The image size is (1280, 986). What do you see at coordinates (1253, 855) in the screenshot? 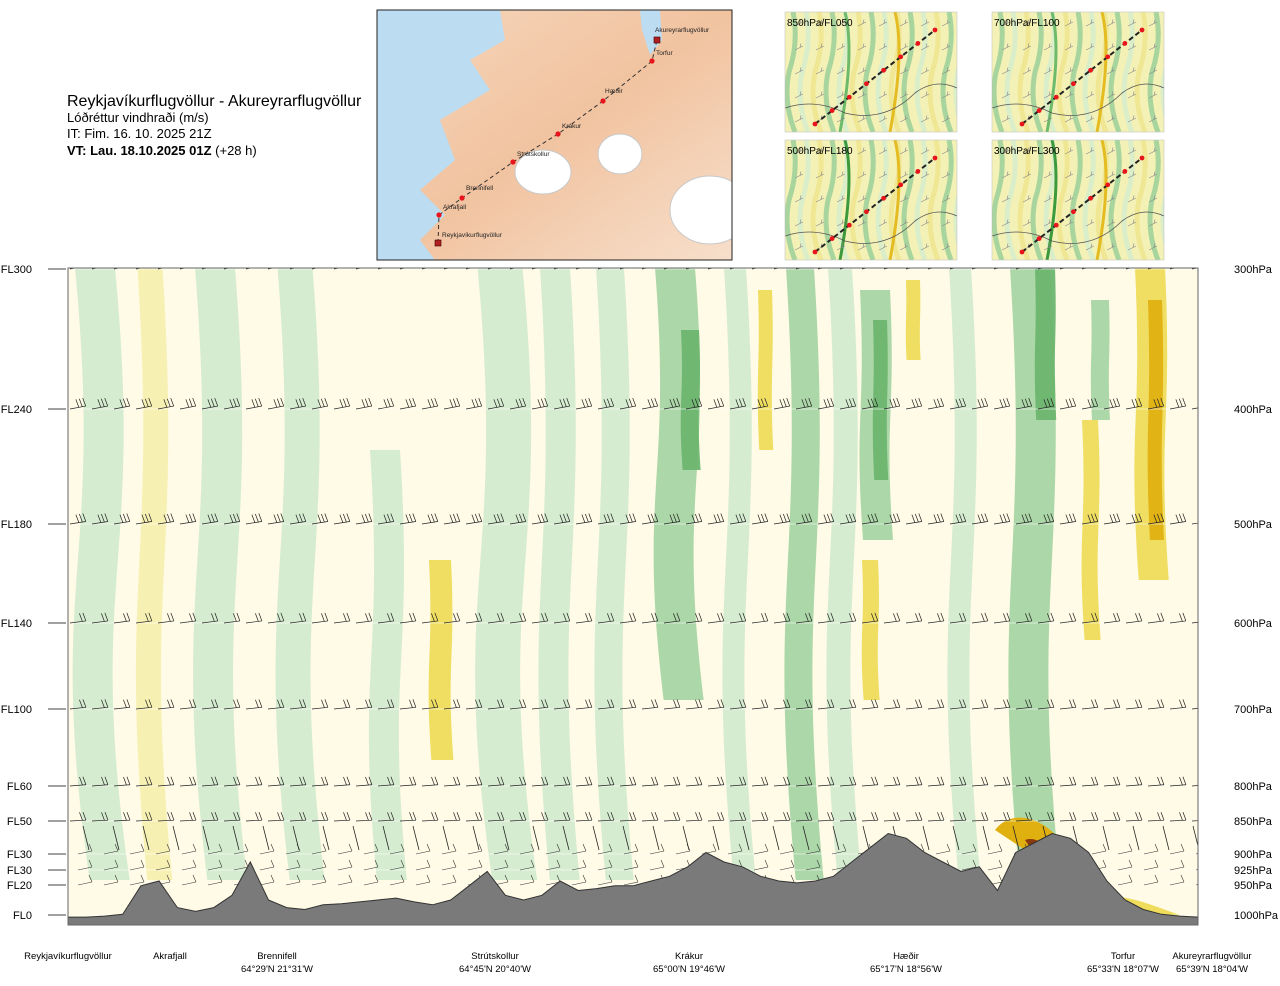
I see `pressure-label: 900hPa` at bounding box center [1253, 855].